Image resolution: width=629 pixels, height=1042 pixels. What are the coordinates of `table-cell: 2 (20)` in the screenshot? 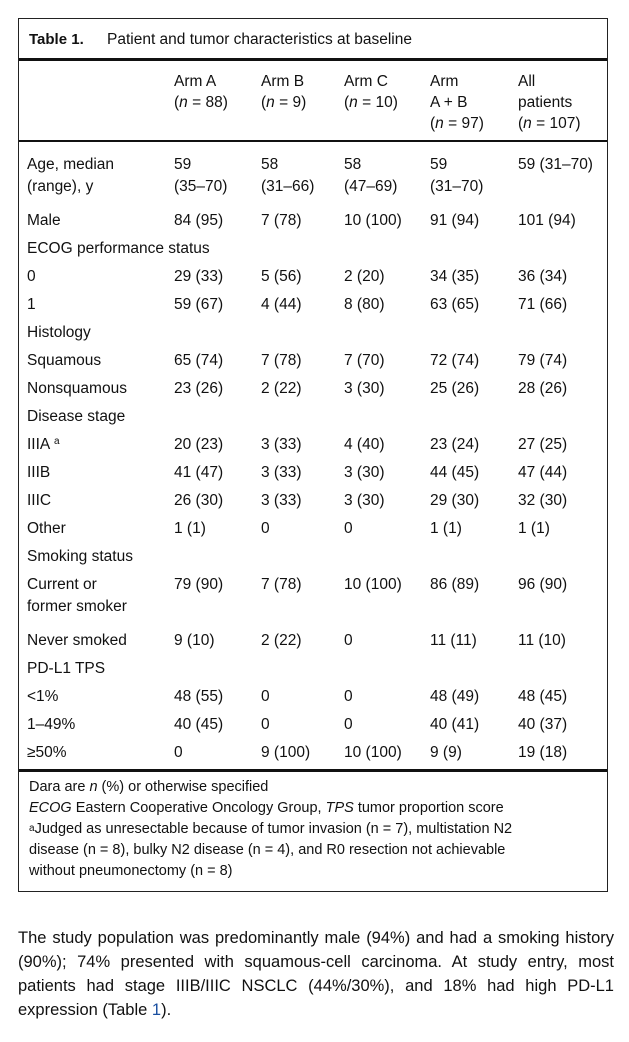 It's located at (364, 276).